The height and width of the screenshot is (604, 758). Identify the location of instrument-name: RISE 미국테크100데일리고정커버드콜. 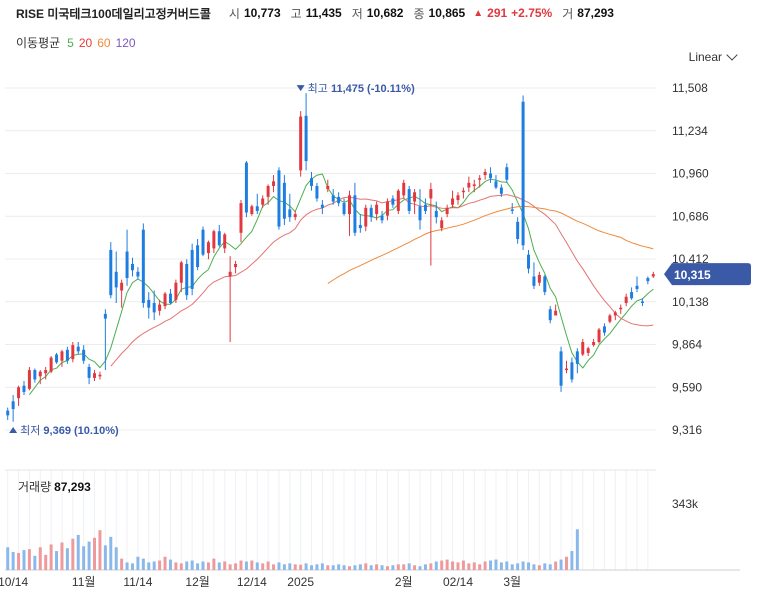
(113, 13).